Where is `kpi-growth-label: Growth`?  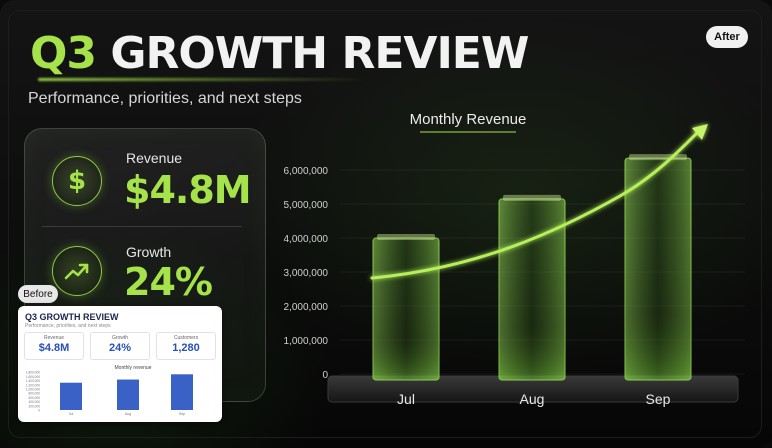 kpi-growth-label: Growth is located at coordinates (149, 252).